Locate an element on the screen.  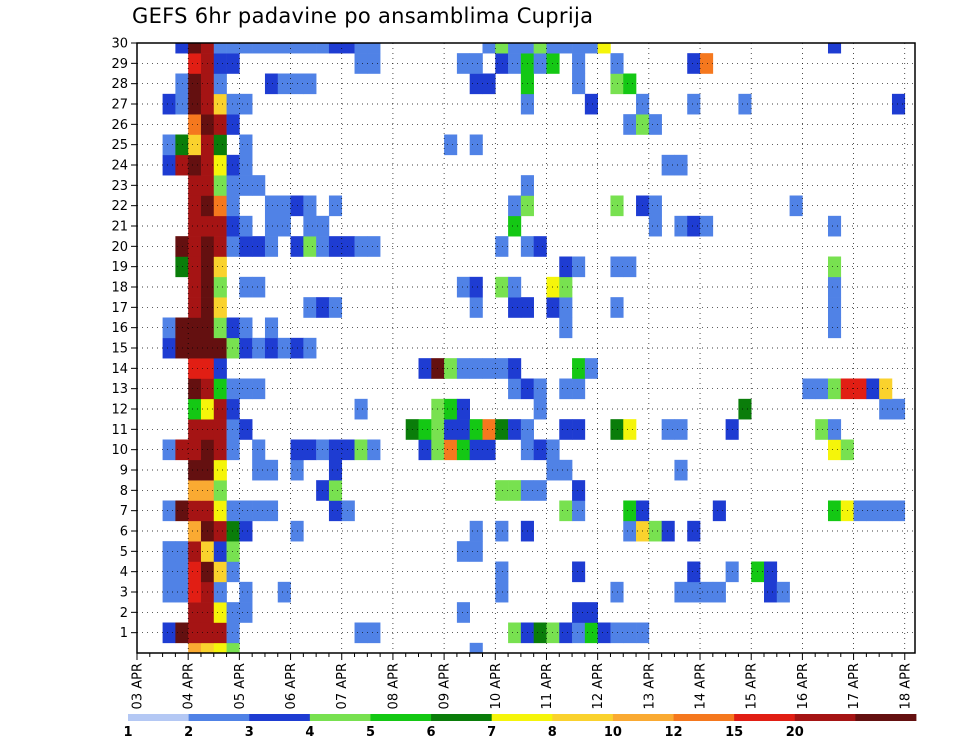
y-tick-label: 1 is located at coordinates (124, 633).